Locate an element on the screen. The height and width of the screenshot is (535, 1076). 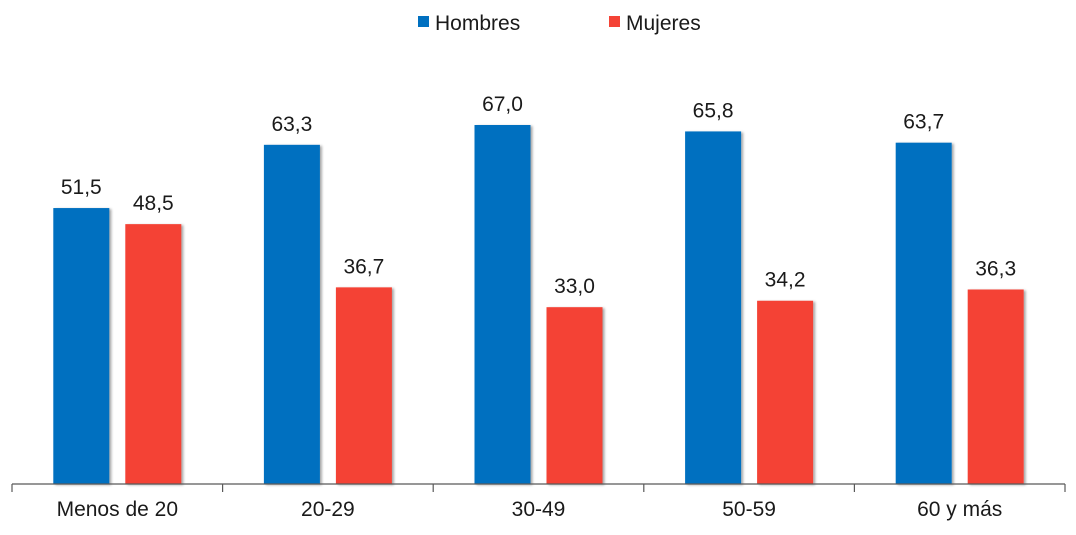
data-label-mujeres-30-49: 33,0 is located at coordinates (574, 286).